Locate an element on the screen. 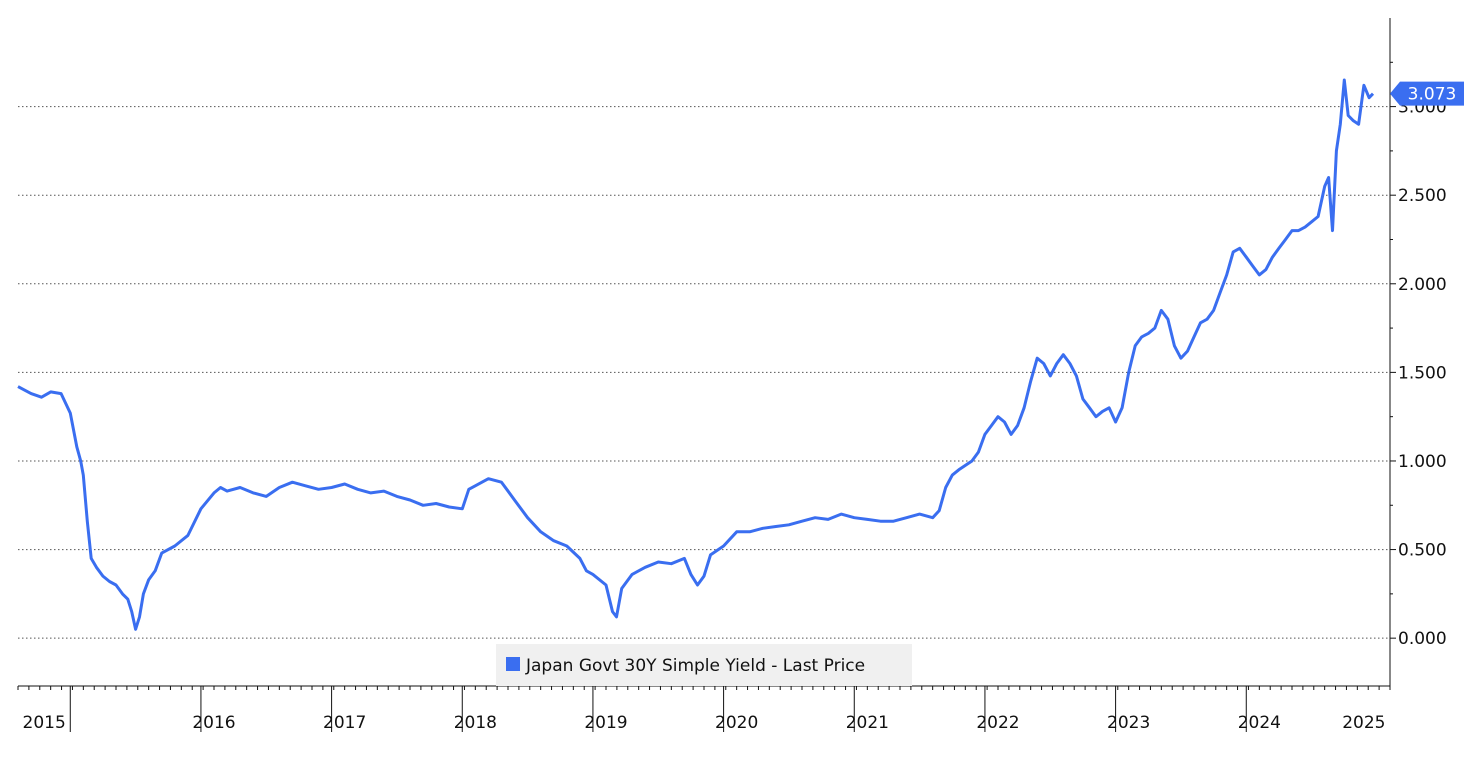 This screenshot has height=774, width=1480. legend-swatch is located at coordinates (513, 664).